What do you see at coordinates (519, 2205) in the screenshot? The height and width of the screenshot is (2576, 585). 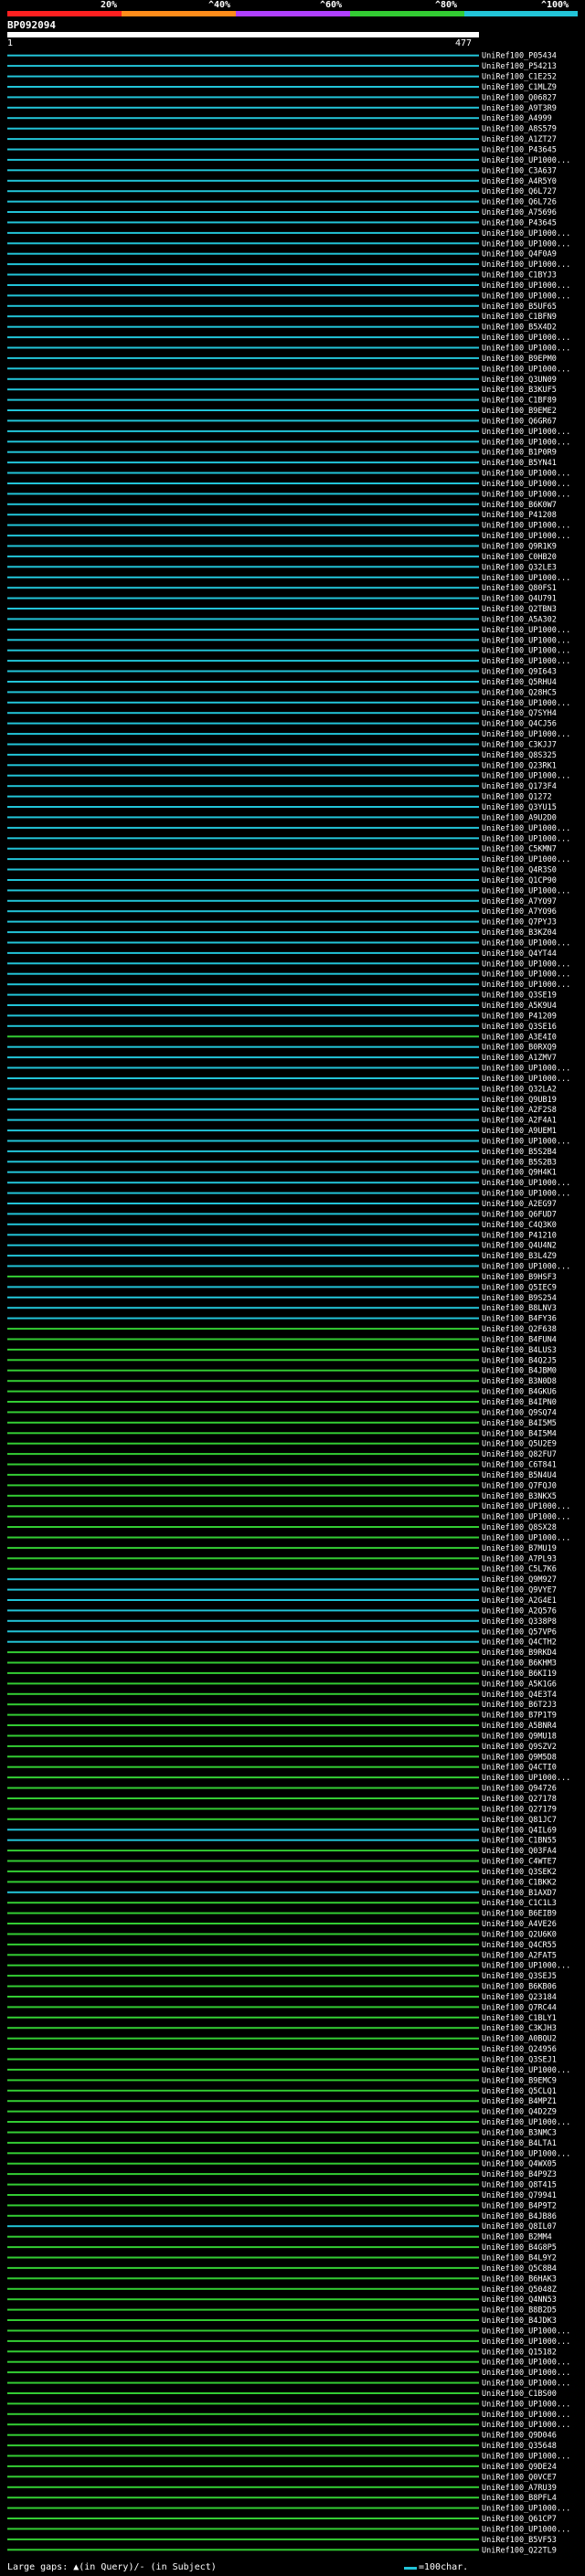 I see `hit-label: UniRef100_B4P9T2` at bounding box center [519, 2205].